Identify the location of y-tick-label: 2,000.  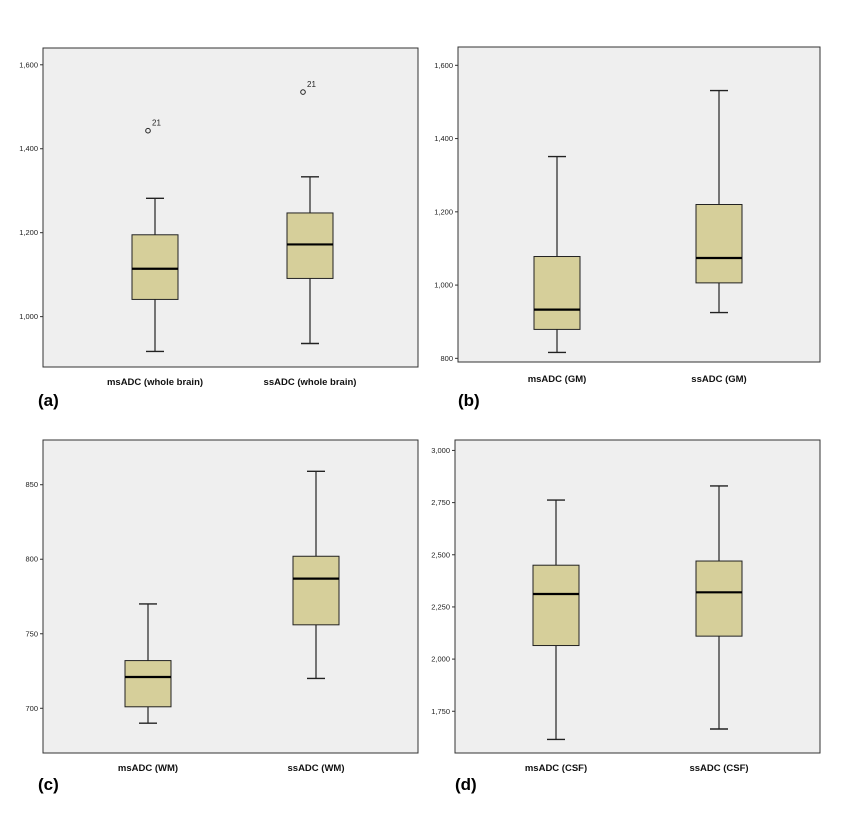
(440, 659).